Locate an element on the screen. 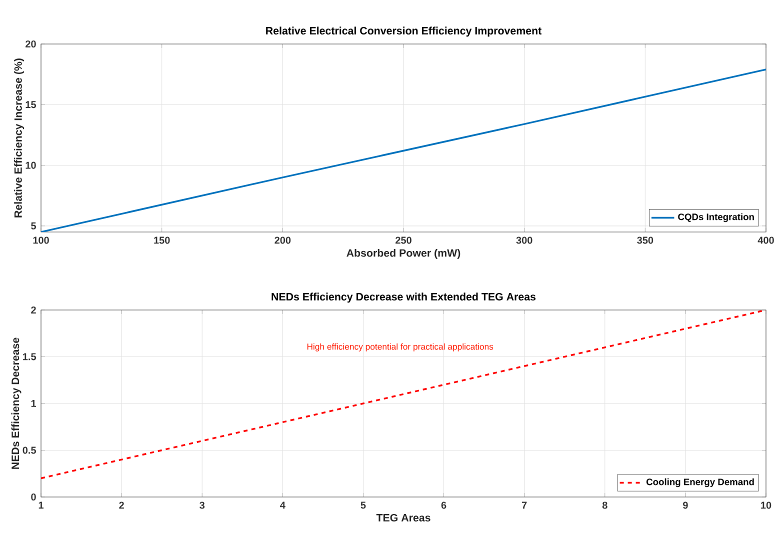 Image resolution: width=781 pixels, height=545 pixels. x-tick-label: 1 is located at coordinates (41, 505).